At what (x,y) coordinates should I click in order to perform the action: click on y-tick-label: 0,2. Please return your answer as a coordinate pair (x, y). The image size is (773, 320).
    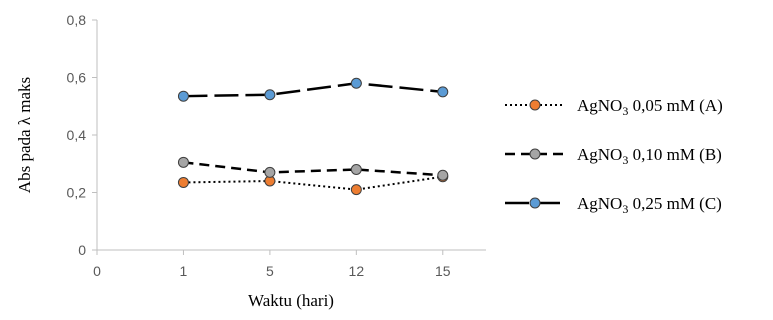
    Looking at the image, I should click on (77, 193).